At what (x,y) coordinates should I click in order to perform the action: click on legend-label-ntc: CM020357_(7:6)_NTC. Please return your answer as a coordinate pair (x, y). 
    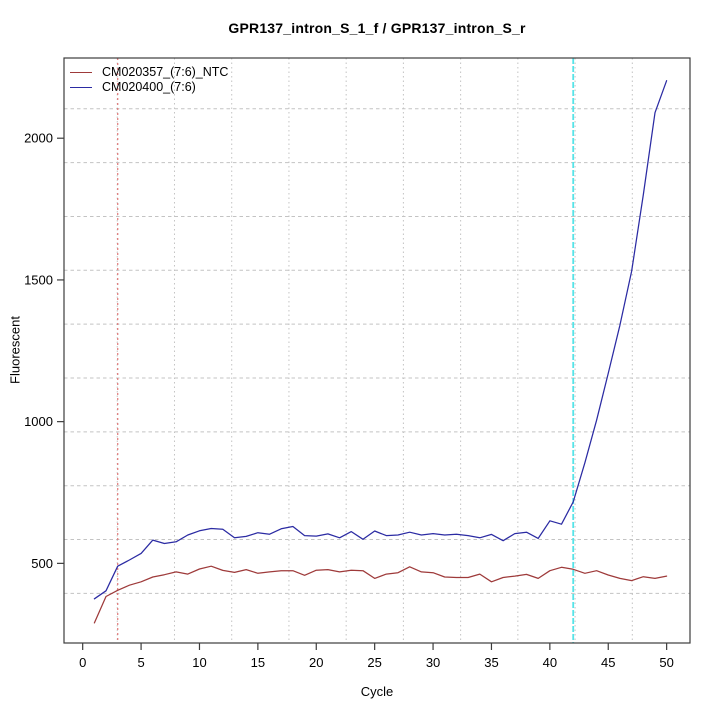
    Looking at the image, I should click on (165, 72).